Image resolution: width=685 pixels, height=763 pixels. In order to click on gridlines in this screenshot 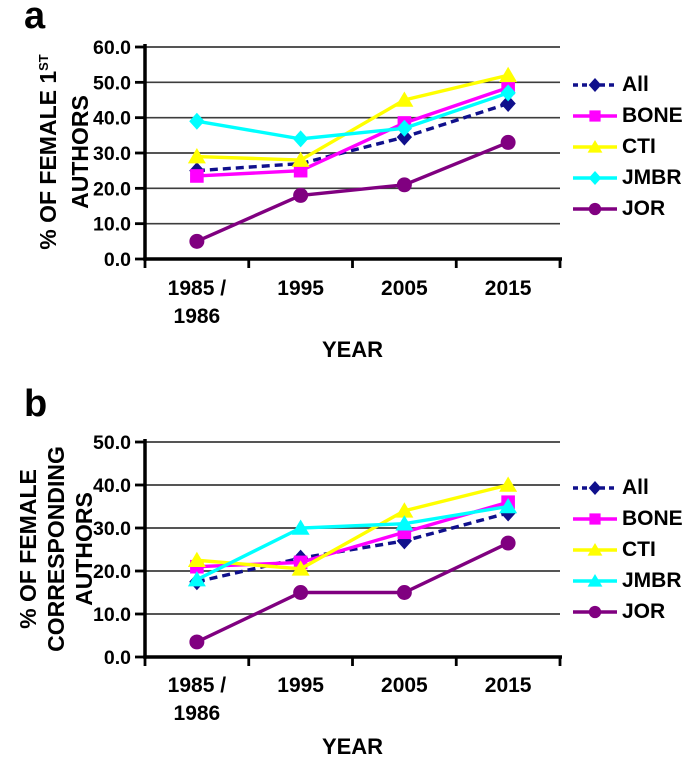, I will do `click(352, 135)`.